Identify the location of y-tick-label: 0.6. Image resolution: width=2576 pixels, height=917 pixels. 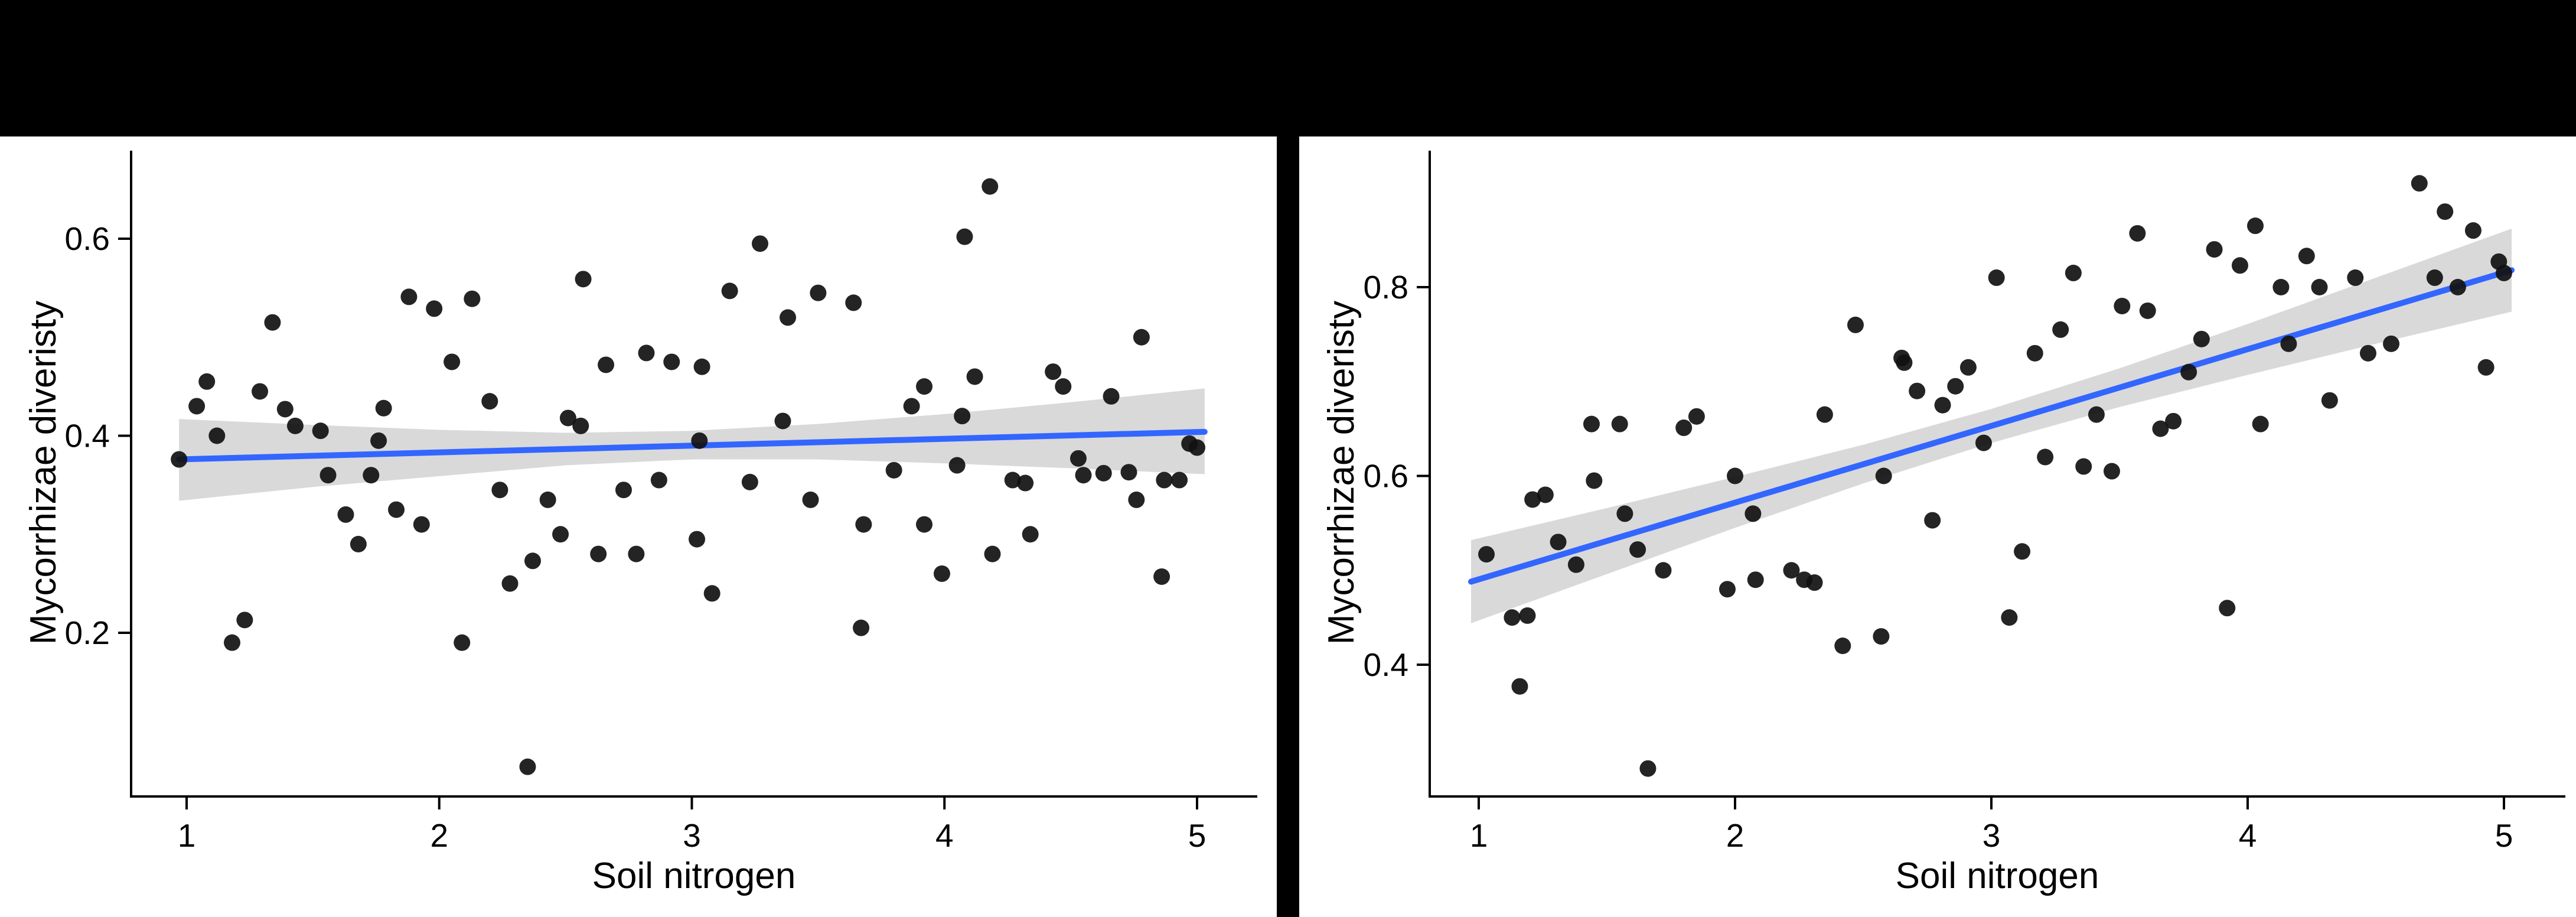
(88, 238).